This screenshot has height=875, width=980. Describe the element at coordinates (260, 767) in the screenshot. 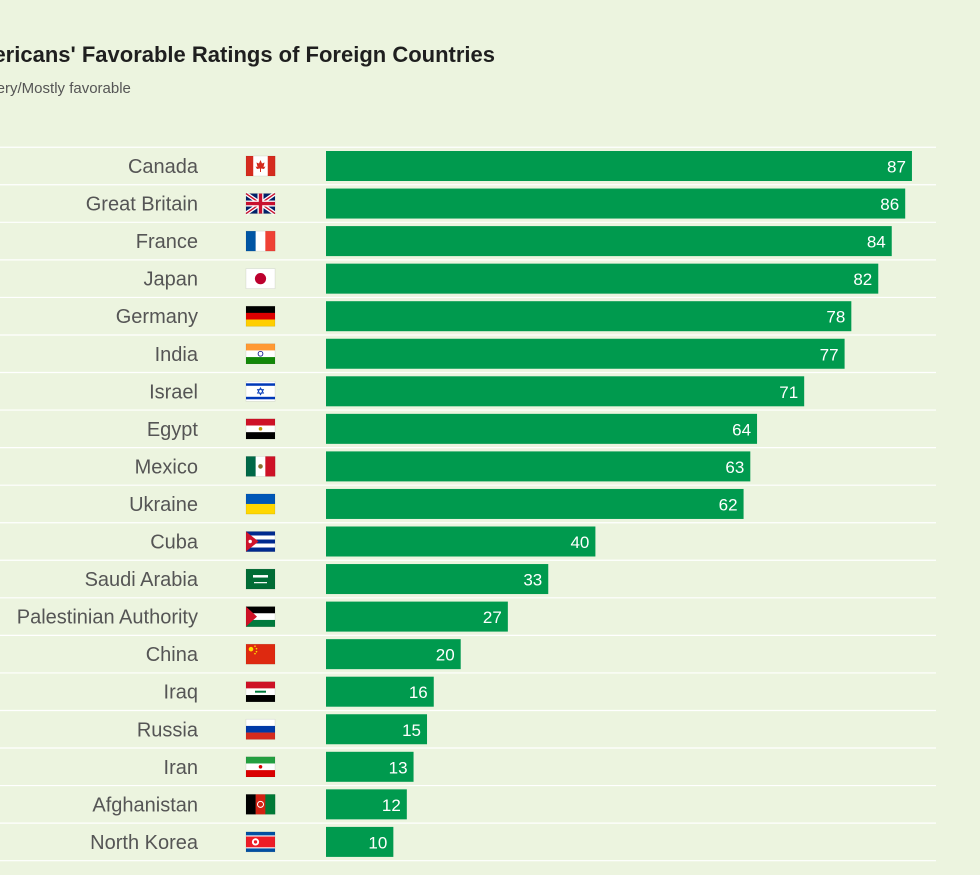

I see `iran-flag-icon` at that location.